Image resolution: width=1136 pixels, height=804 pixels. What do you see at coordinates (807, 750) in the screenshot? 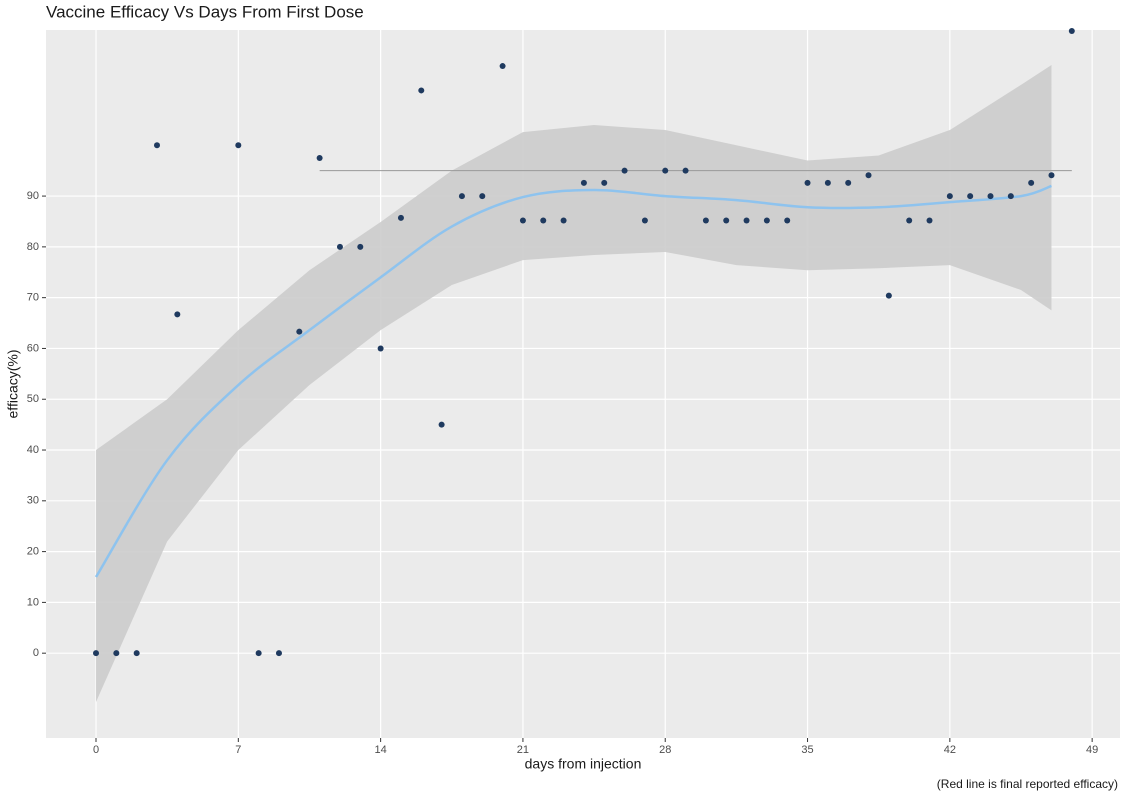
I see `x-tick-label: 35` at bounding box center [807, 750].